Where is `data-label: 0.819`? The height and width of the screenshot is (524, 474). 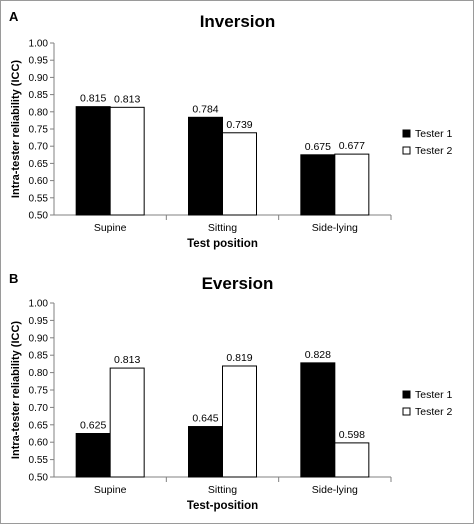
data-label: 0.819 is located at coordinates (239, 358).